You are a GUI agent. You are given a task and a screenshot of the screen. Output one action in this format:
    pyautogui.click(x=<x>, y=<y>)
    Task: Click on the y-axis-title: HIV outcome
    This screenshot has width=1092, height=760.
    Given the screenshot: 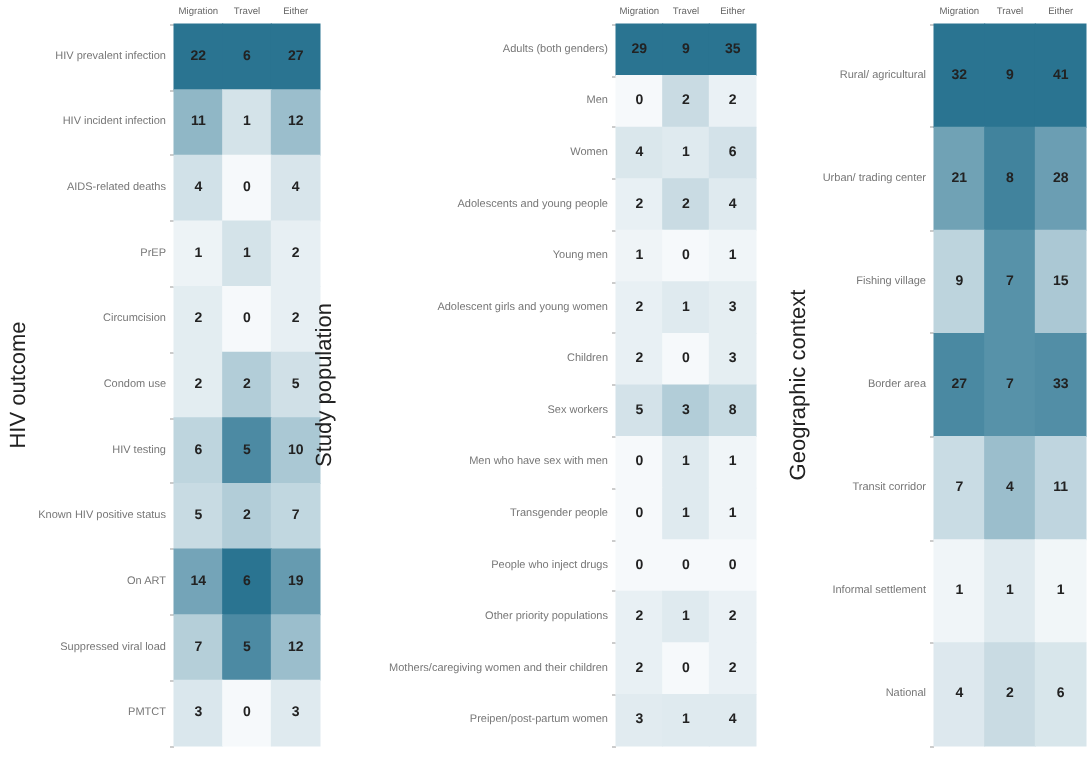 What is the action you would take?
    pyautogui.click(x=19, y=385)
    